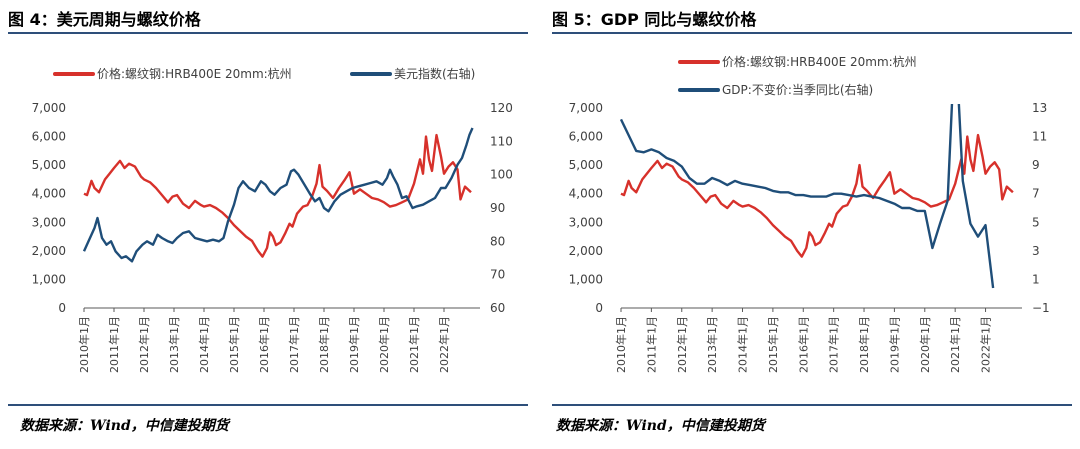 This screenshot has width=1080, height=449. What do you see at coordinates (586, 222) in the screenshot?
I see `right-left-tick-label: 3,000` at bounding box center [586, 222].